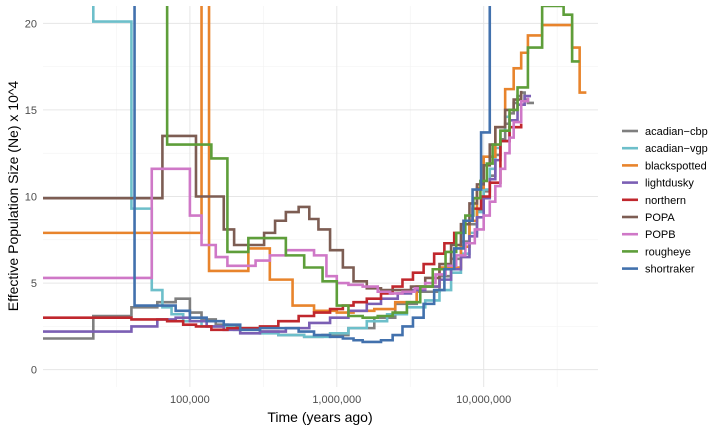 The height and width of the screenshot is (432, 720). What do you see at coordinates (13, 196) in the screenshot?
I see `y-axis-title: Effective Population Size (Ne) x 10^4` at bounding box center [13, 196].